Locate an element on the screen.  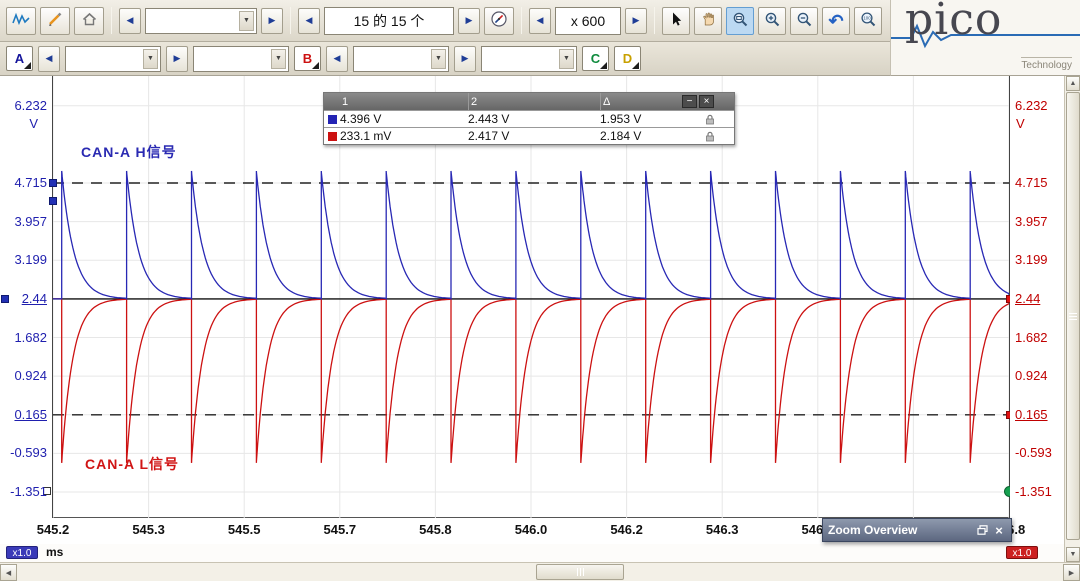
channel-a-zero-marker is located at coordinates (5, 299).